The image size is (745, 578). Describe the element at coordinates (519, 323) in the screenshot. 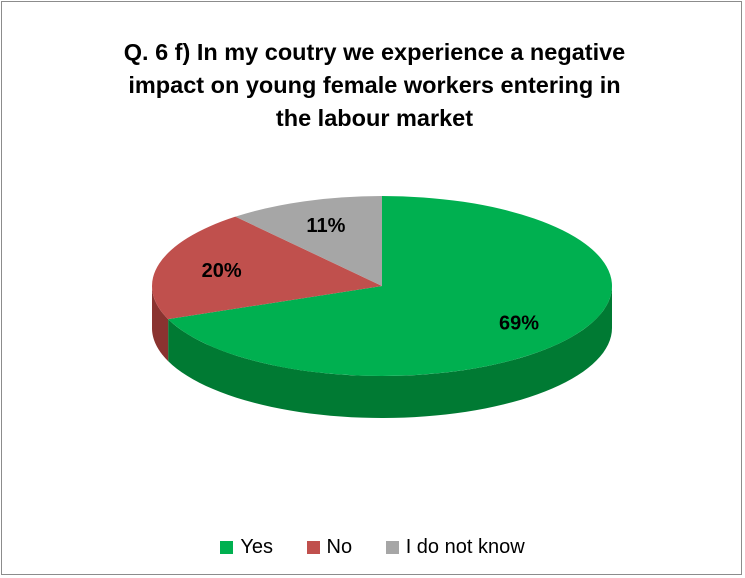

I see `data-label-yes: 69%` at that location.